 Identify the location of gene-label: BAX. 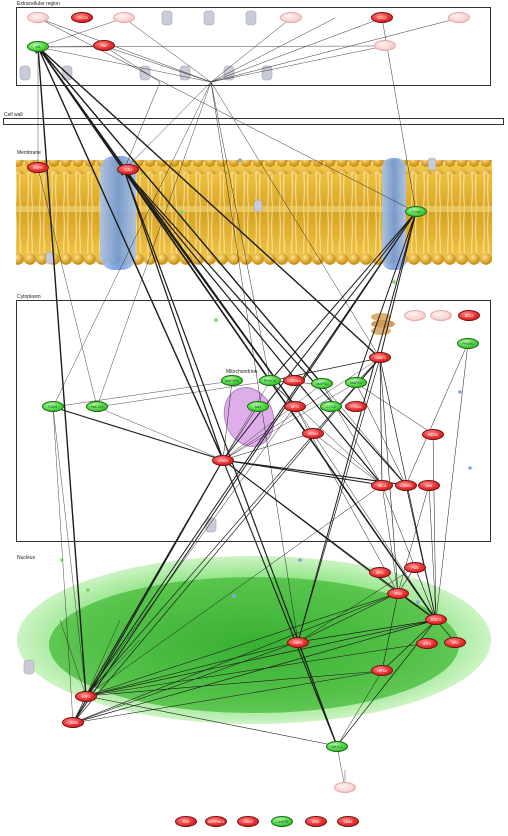
(258, 406).